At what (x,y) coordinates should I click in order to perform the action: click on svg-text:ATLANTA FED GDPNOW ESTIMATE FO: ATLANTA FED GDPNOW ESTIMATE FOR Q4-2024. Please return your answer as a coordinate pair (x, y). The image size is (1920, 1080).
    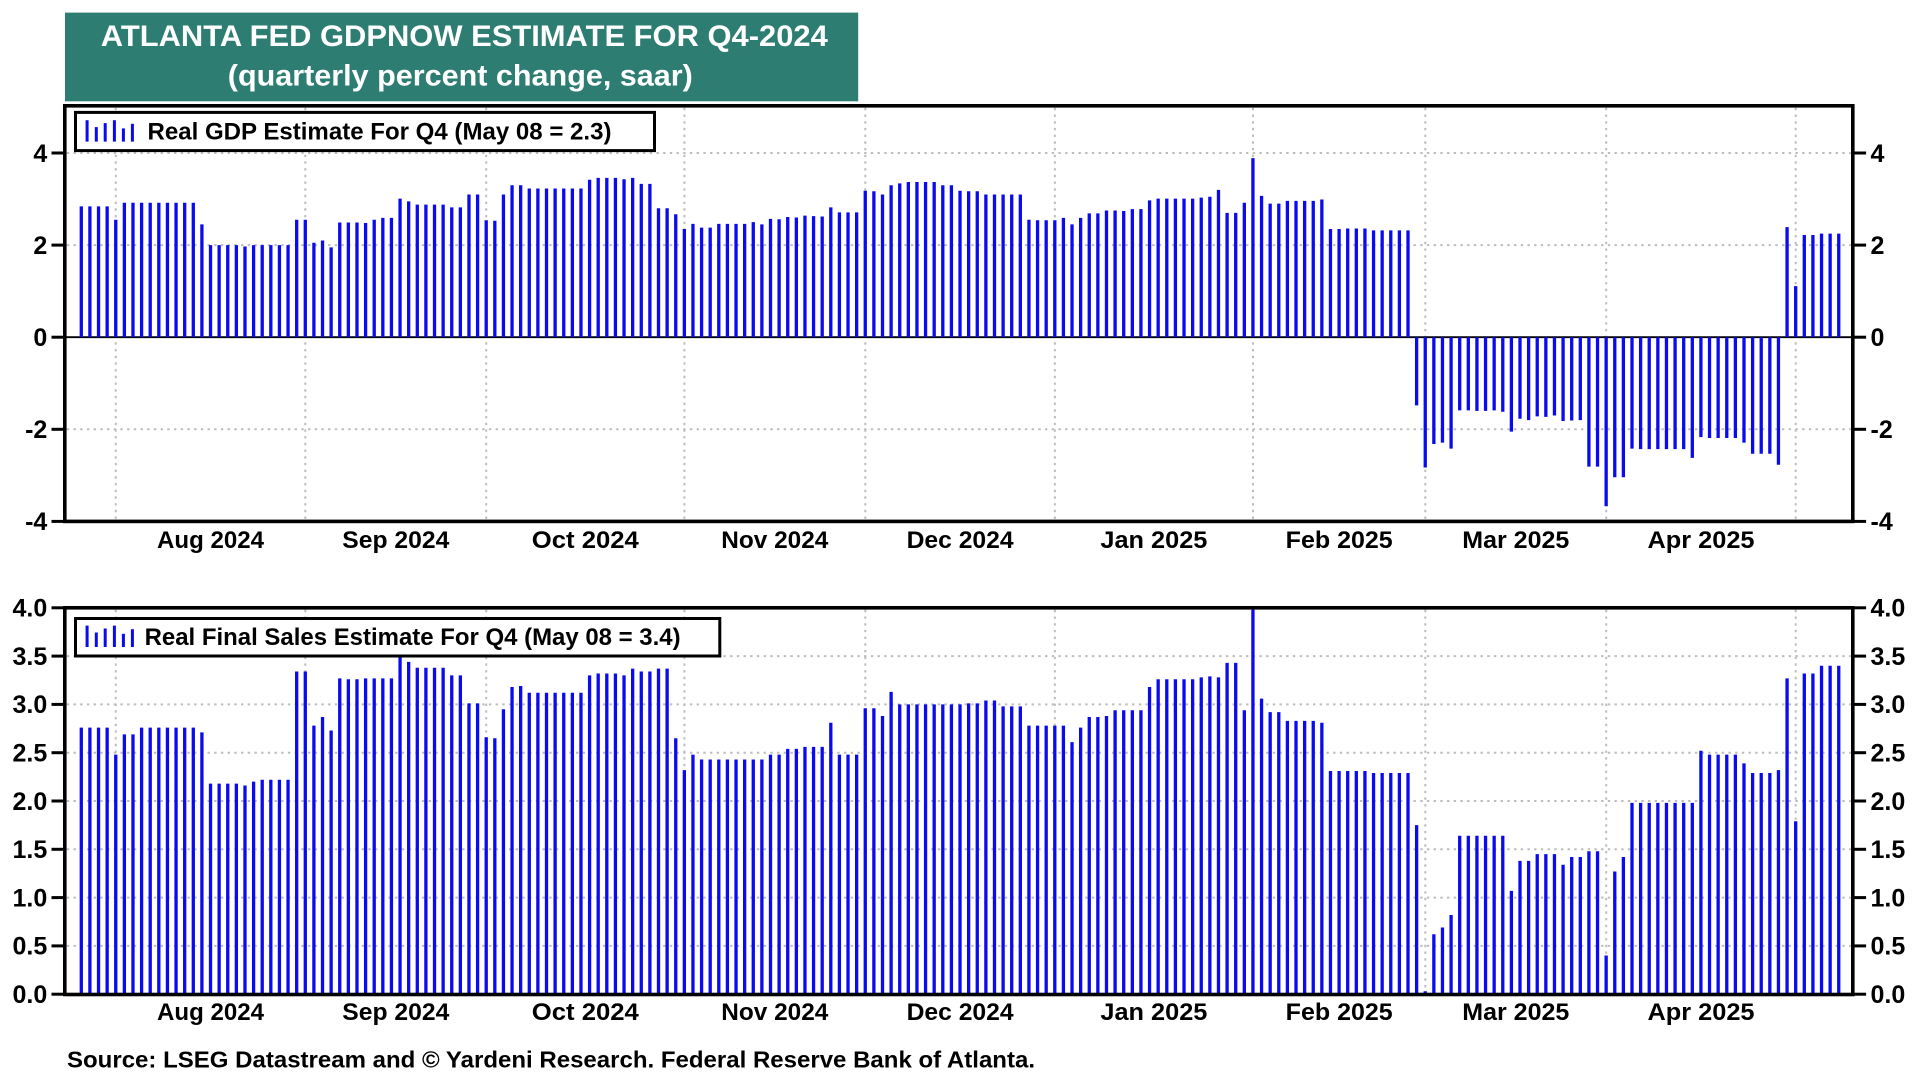
    Looking at the image, I should click on (464, 36).